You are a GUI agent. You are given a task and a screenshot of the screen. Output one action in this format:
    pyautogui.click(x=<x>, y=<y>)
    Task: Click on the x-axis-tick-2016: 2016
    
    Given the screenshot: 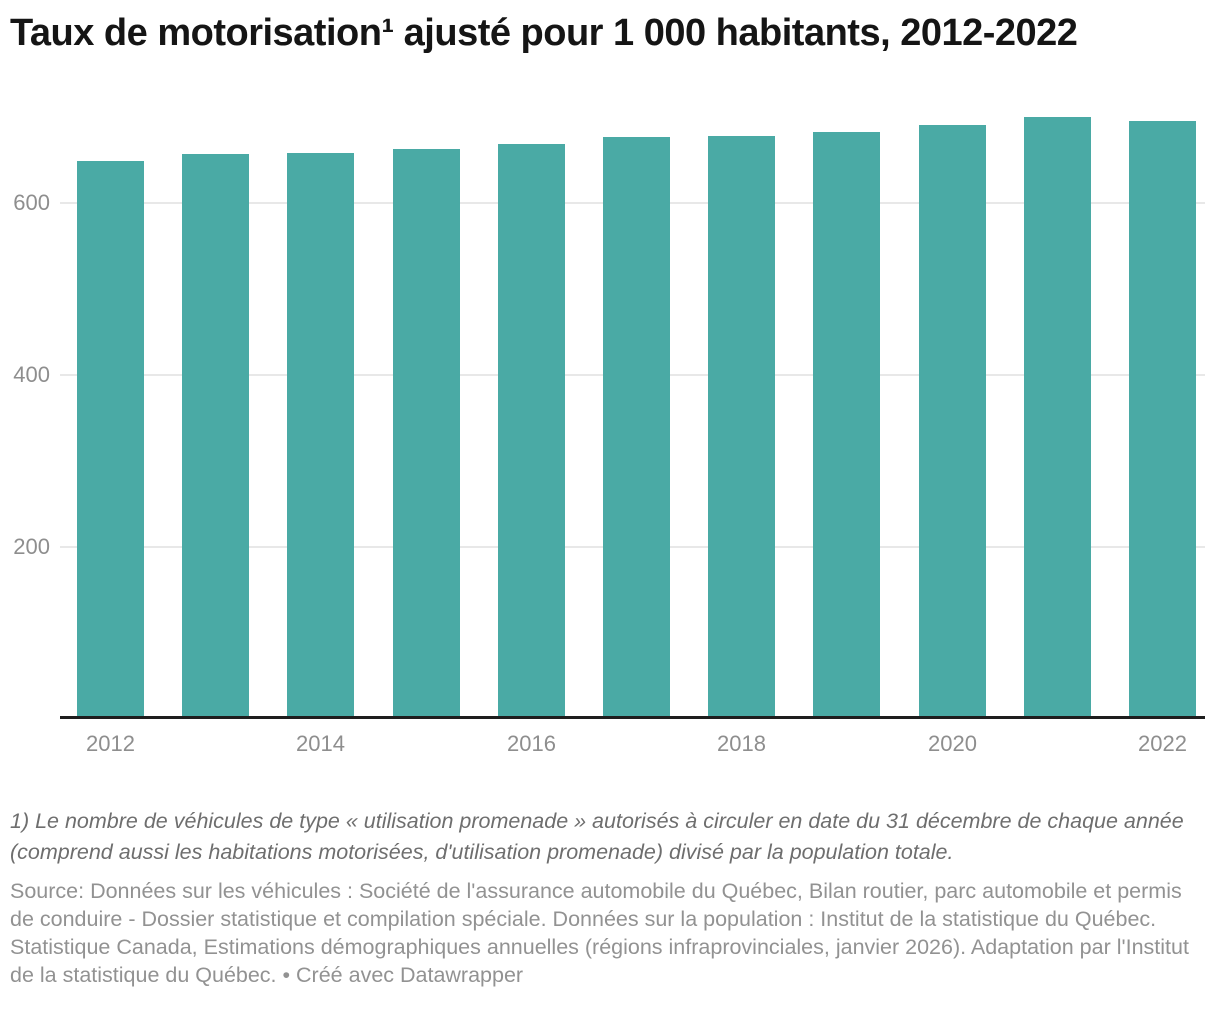 What is the action you would take?
    pyautogui.click(x=531, y=743)
    